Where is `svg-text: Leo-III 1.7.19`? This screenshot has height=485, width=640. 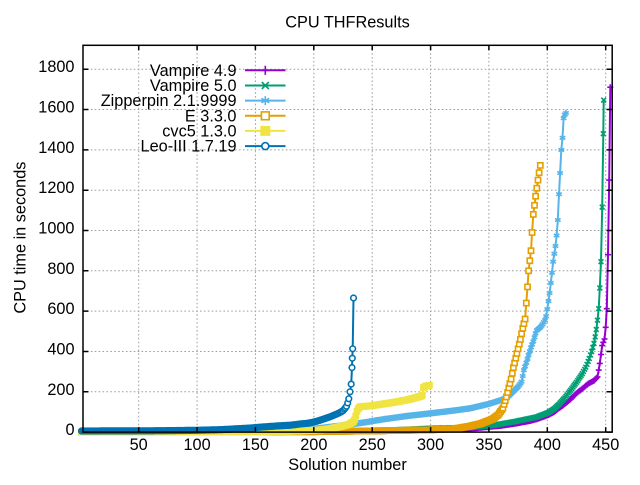
svg-text: Leo-III 1.7.19 is located at coordinates (189, 147).